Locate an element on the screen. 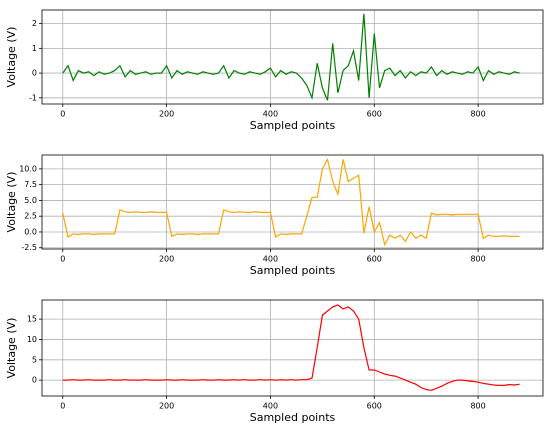  y-tick-label: -2.5 is located at coordinates (29, 247).